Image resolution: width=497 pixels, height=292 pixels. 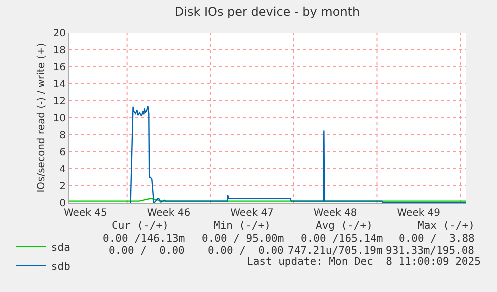 I want to click on text: 0.00 / 3.88, so click(x=437, y=239).